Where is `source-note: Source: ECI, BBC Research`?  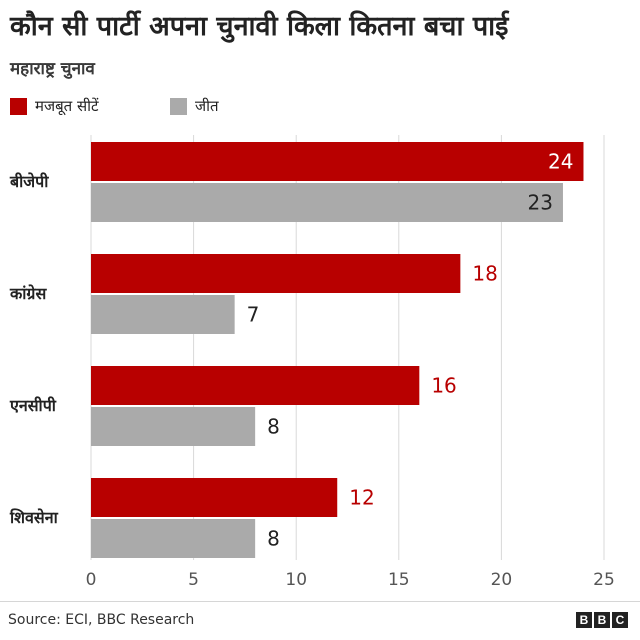
source-note: Source: ECI, BBC Research is located at coordinates (101, 620).